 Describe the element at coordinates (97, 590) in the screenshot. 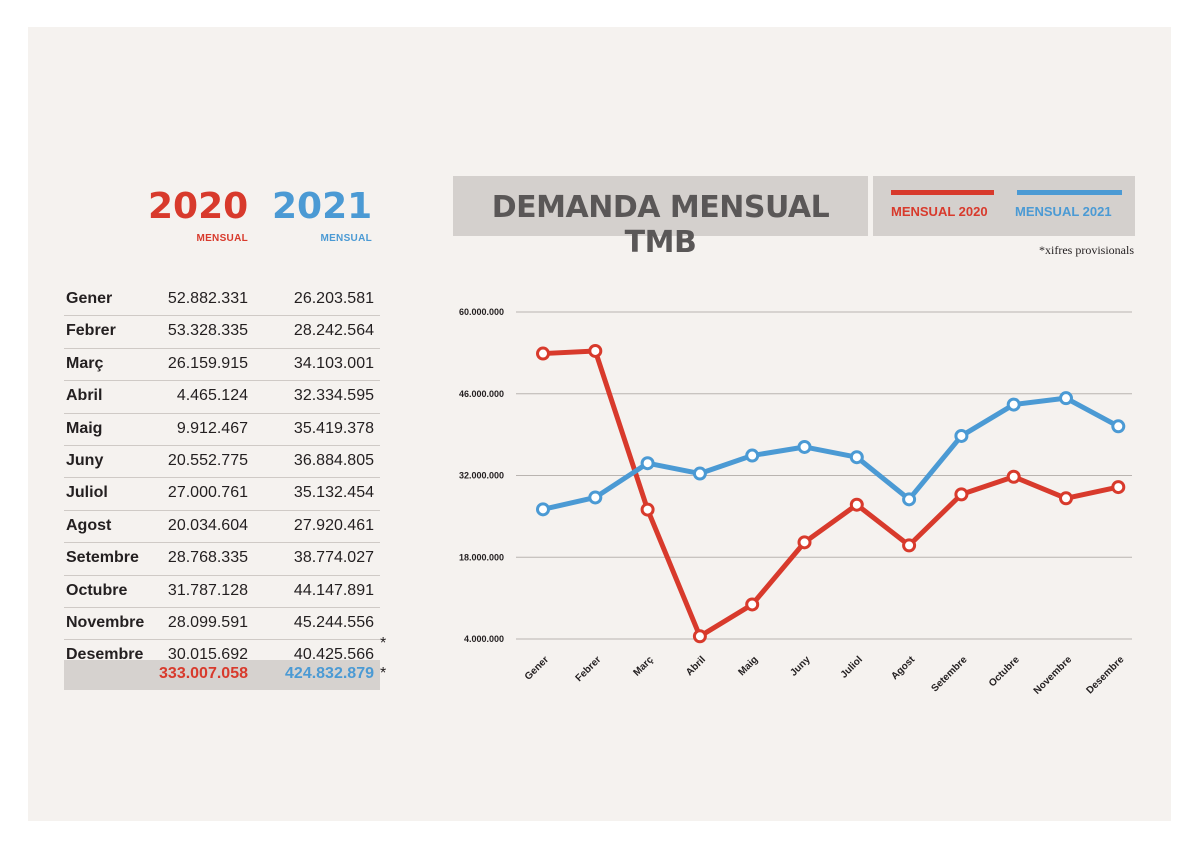

I see `month-label: Octubre` at that location.